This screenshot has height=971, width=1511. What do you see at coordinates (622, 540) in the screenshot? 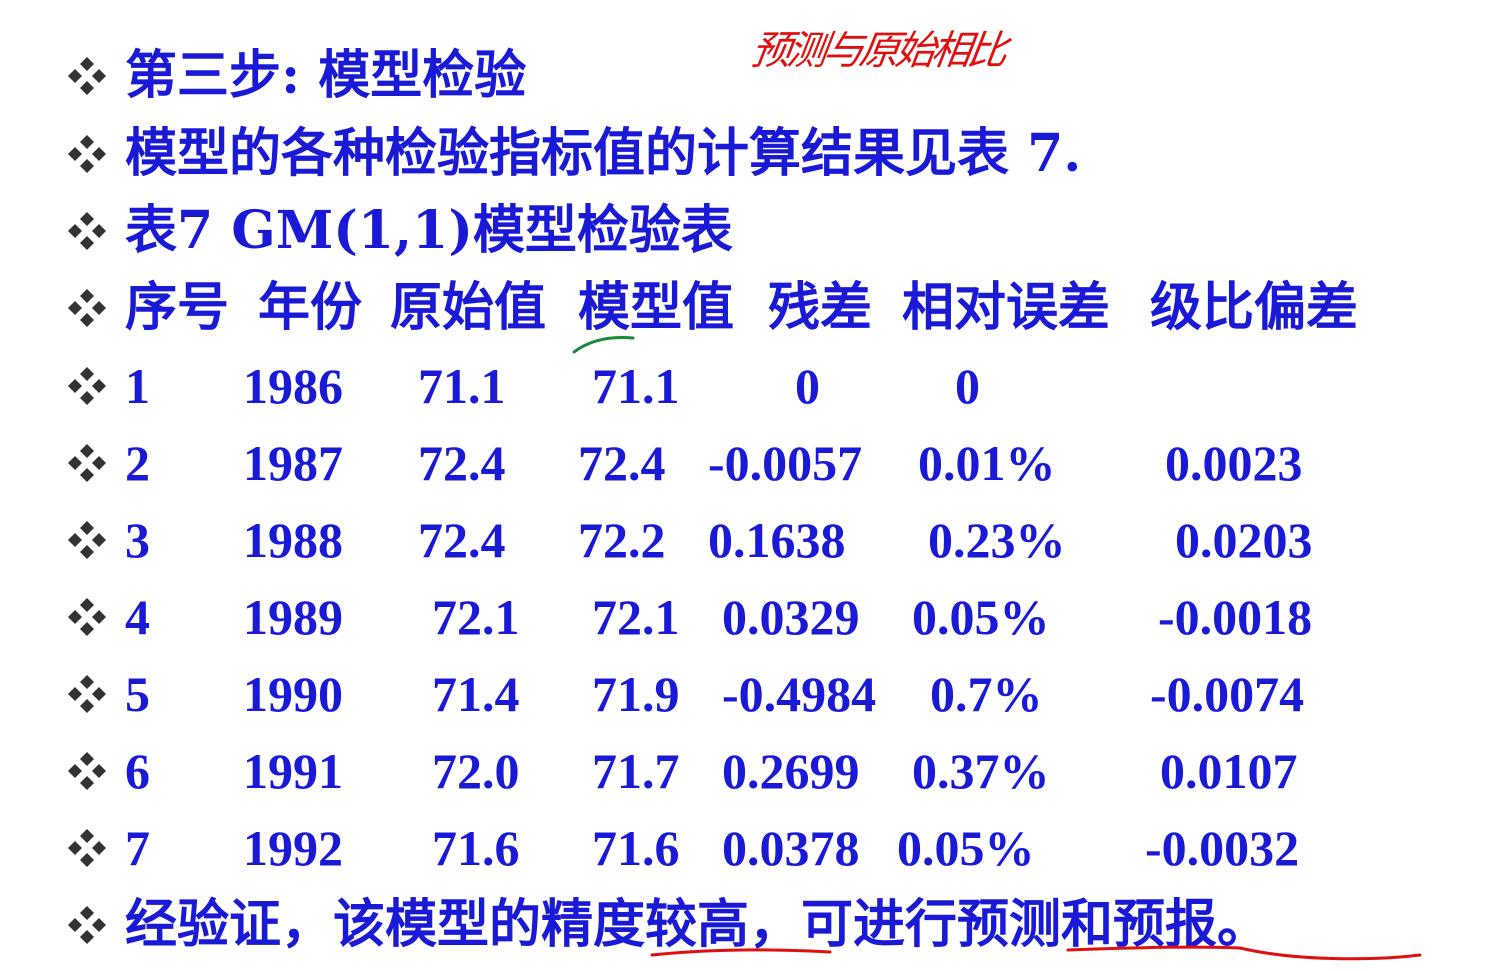
I see `cell-model: 72.2` at bounding box center [622, 540].